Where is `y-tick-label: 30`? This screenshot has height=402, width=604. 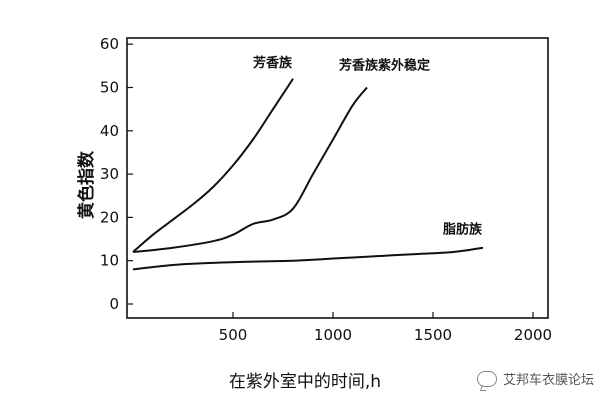
y-tick-label: 30 is located at coordinates (109, 174).